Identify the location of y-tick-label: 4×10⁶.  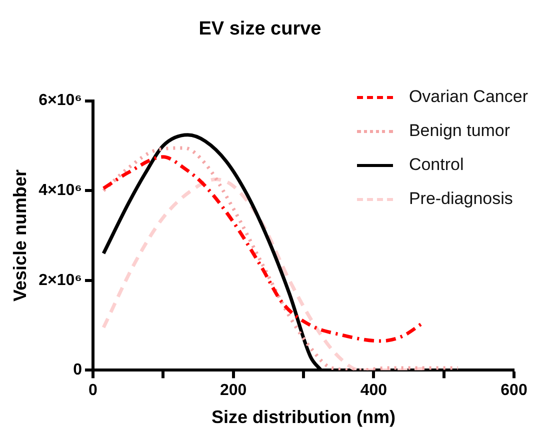
(60, 191).